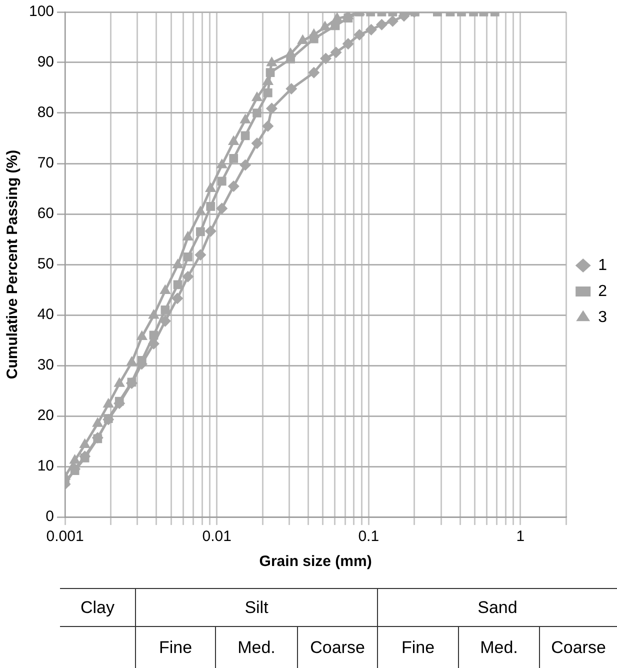 Image resolution: width=617 pixels, height=668 pixels. What do you see at coordinates (45, 163) in the screenshot?
I see `y-tick-label: 70` at bounding box center [45, 163].